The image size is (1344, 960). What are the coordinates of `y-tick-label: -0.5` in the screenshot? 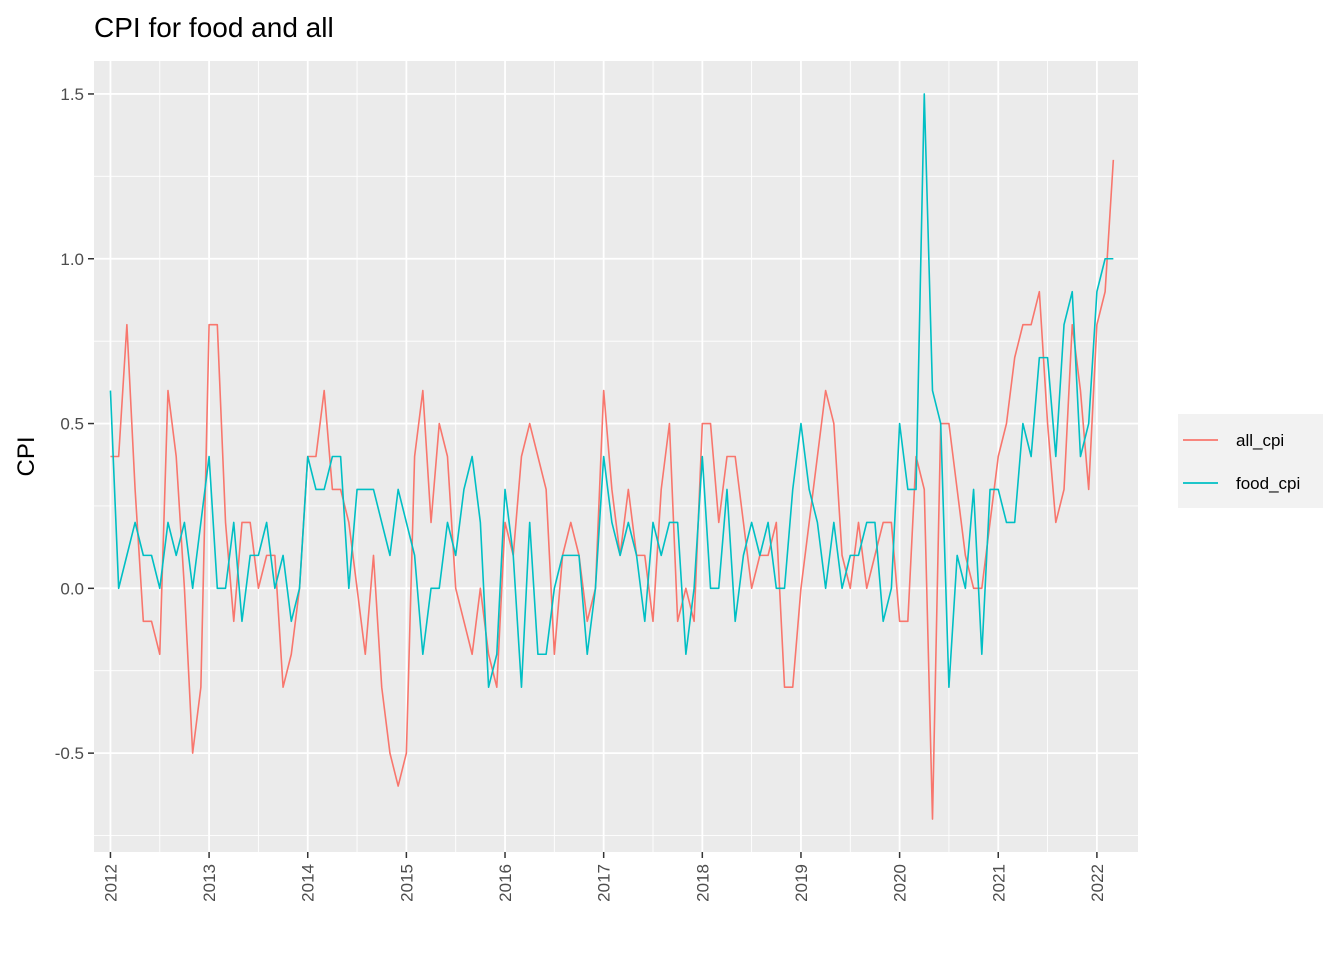 It's located at (69, 753).